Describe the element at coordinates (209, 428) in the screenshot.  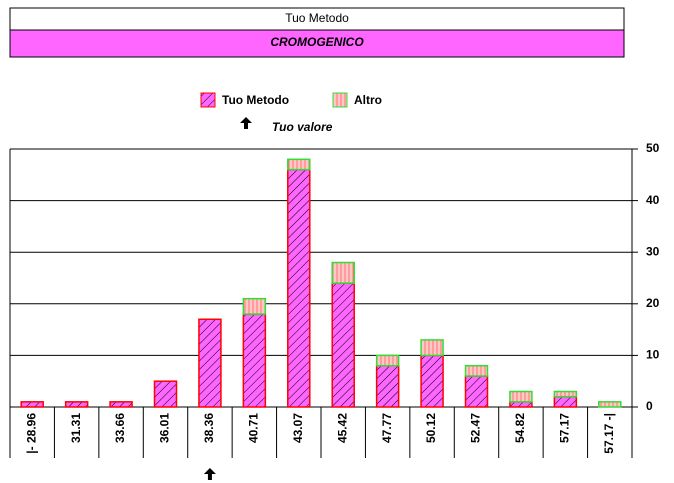
I see `x-tick-label: 38.36` at that location.